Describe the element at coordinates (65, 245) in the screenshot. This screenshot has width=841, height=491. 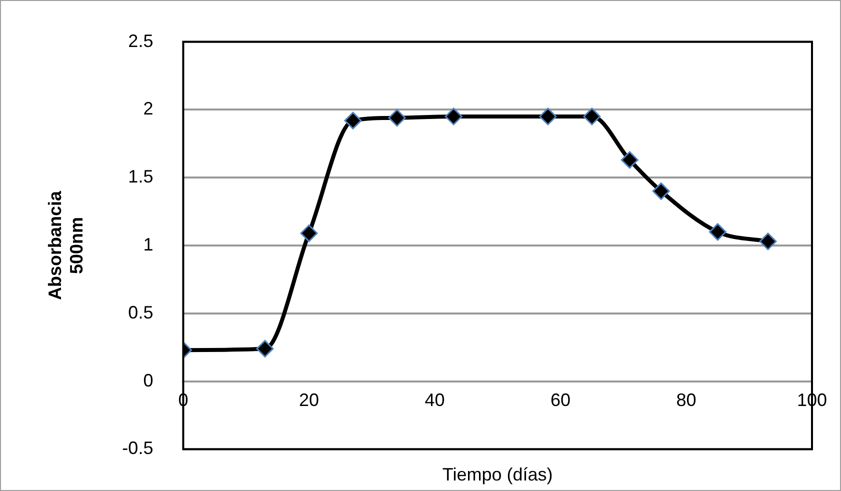
I see `y-axis-title: Absorbancia 500nm` at that location.